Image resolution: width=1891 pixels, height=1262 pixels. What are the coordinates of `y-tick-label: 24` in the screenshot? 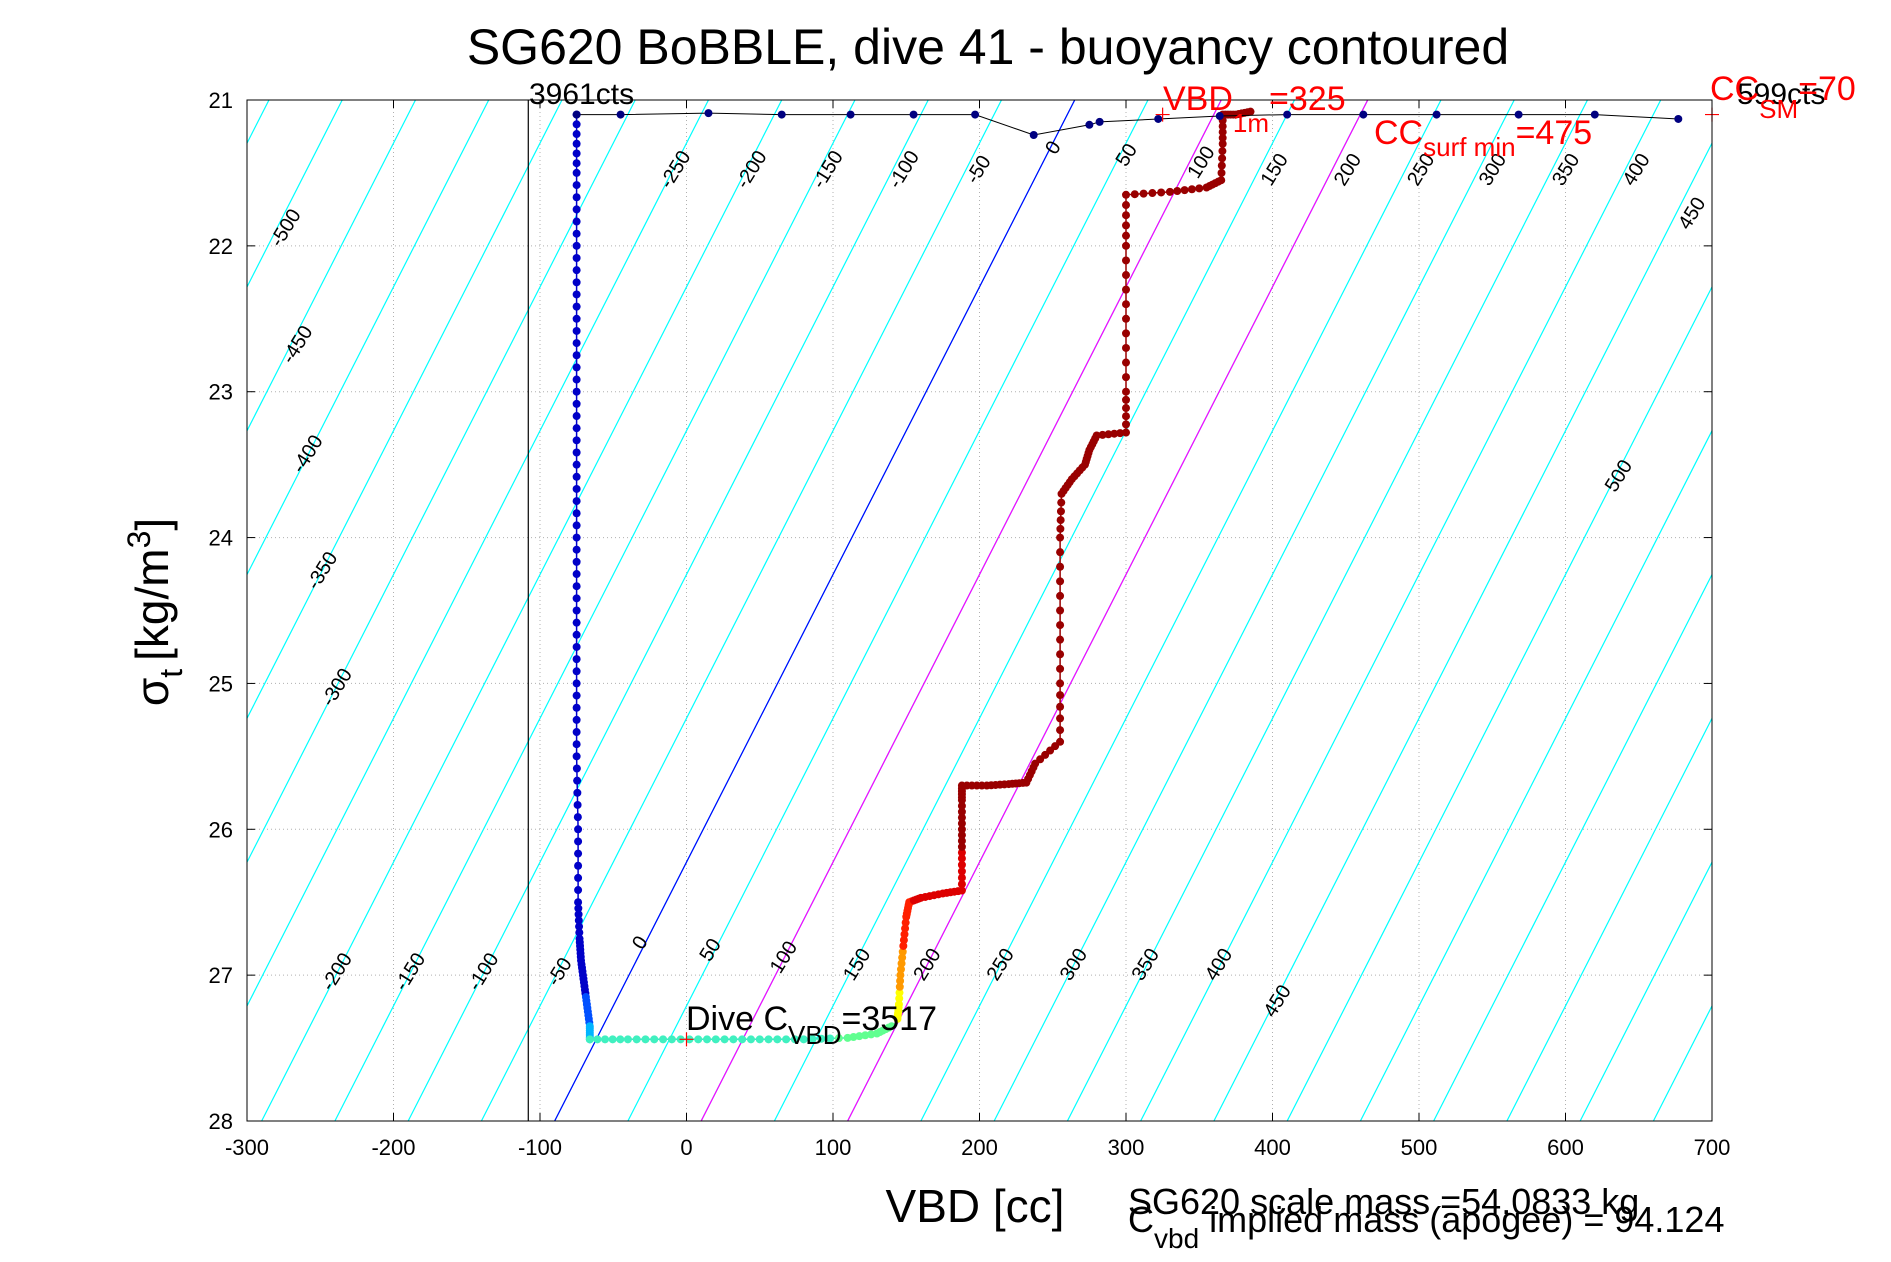 It's located at (221, 538).